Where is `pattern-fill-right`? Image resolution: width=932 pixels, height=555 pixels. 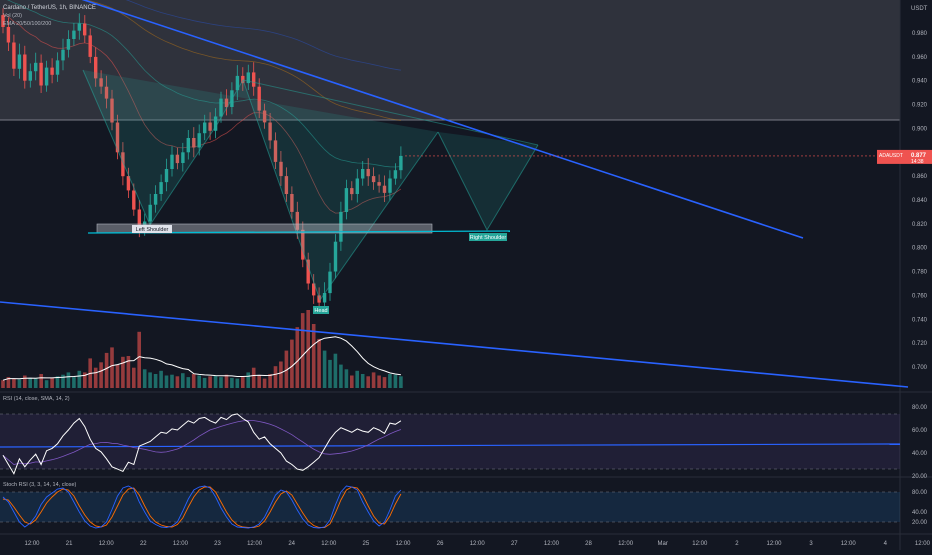 pattern-fill-right is located at coordinates (488, 181).